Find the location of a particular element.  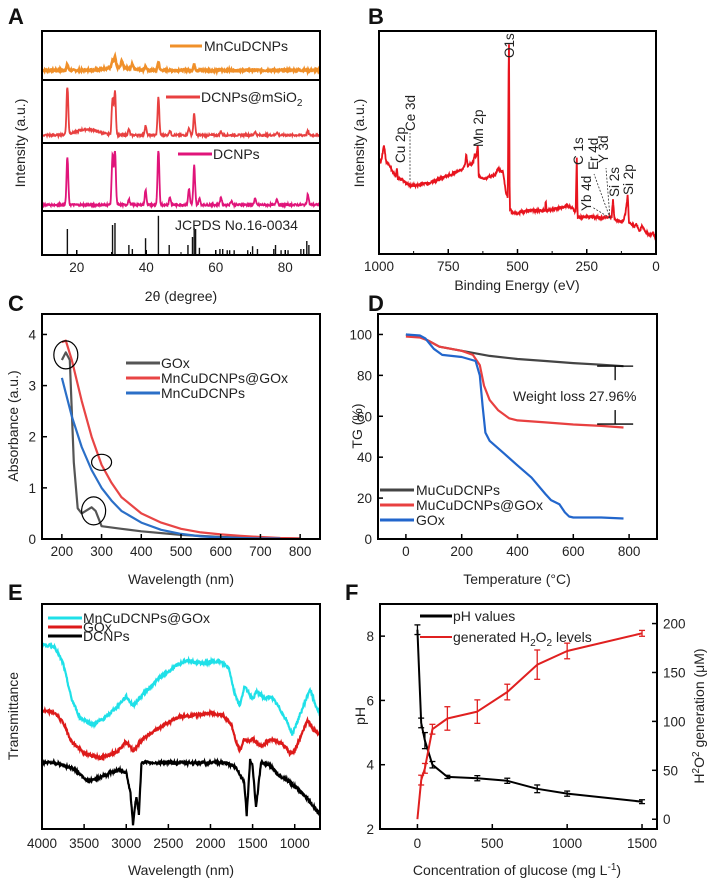

x-tick-label: 2000 is located at coordinates (210, 843).